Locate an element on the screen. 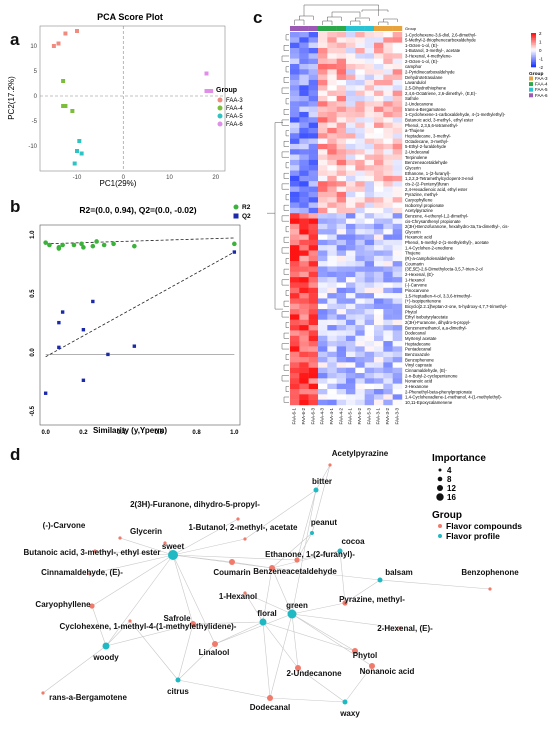 This screenshot has height=747, width=550. heatmap-row-label: Benzeneacetaldehyde is located at coordinates (426, 162).